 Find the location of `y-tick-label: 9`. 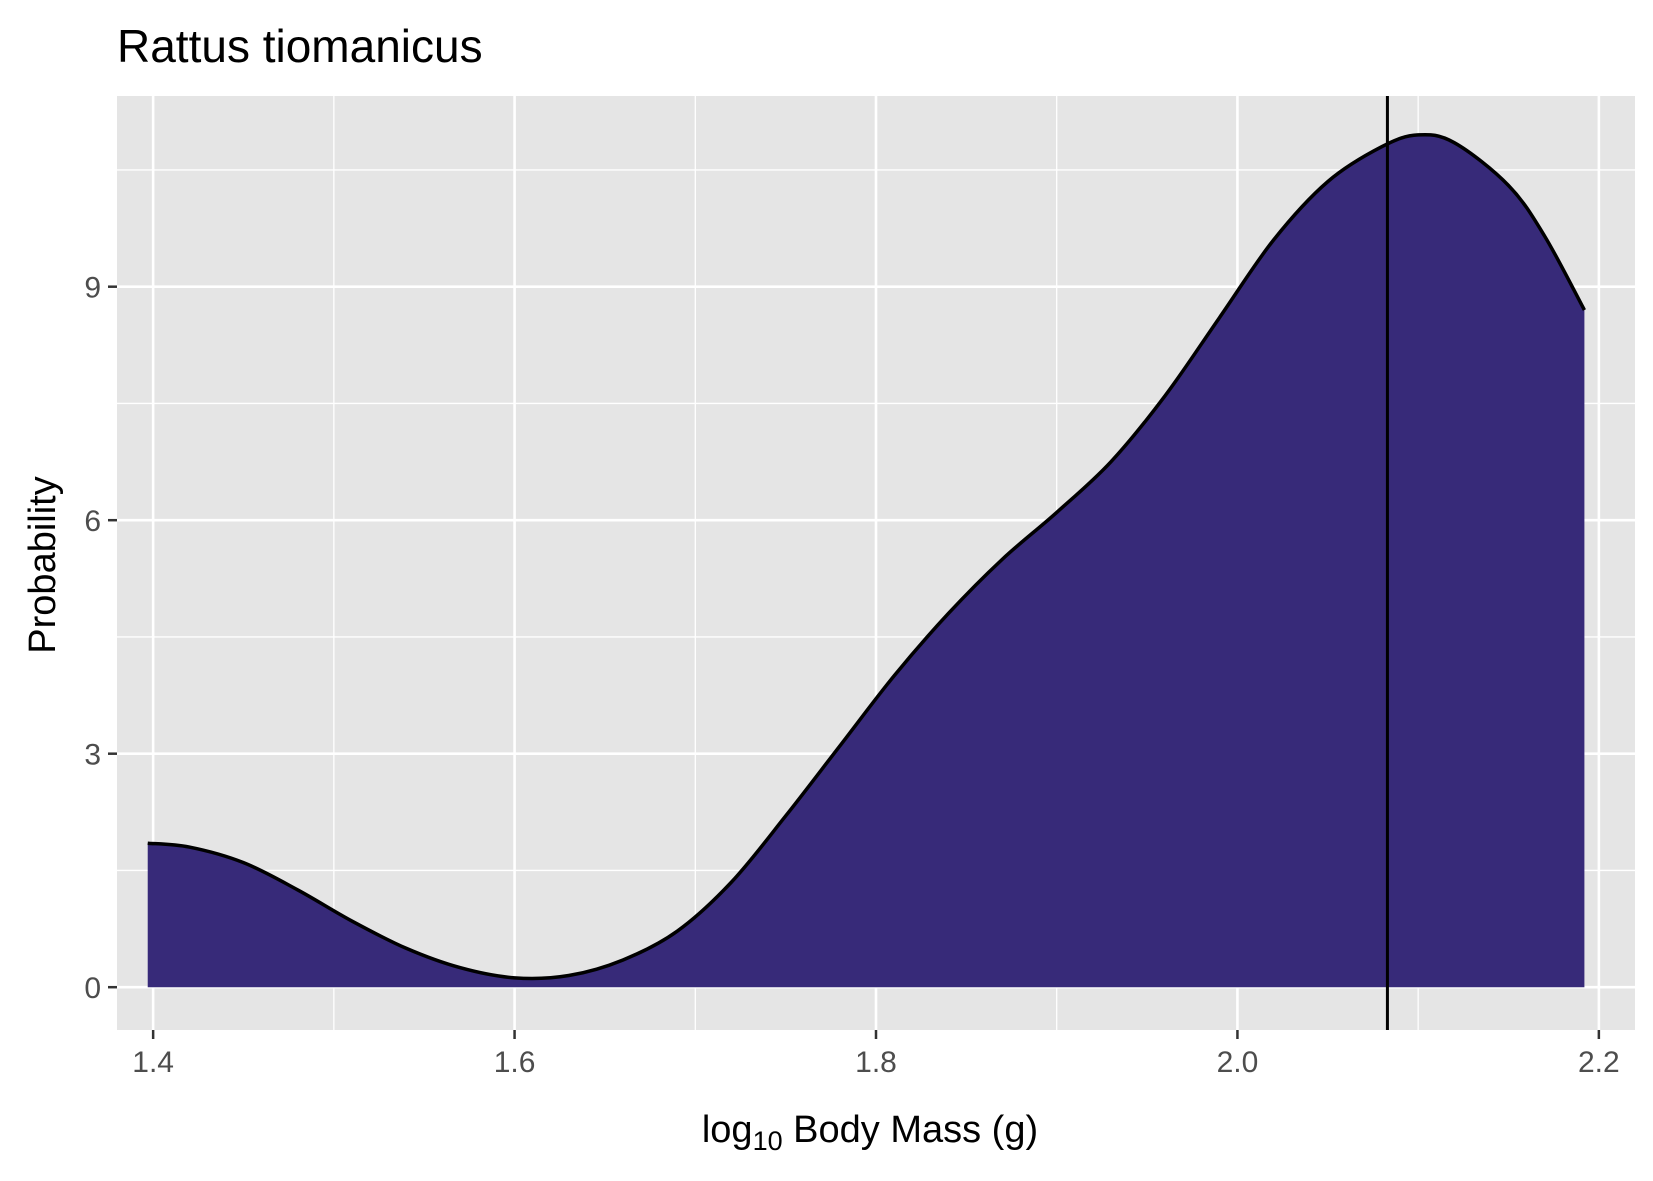

y-tick-label: 9 is located at coordinates (92, 288).